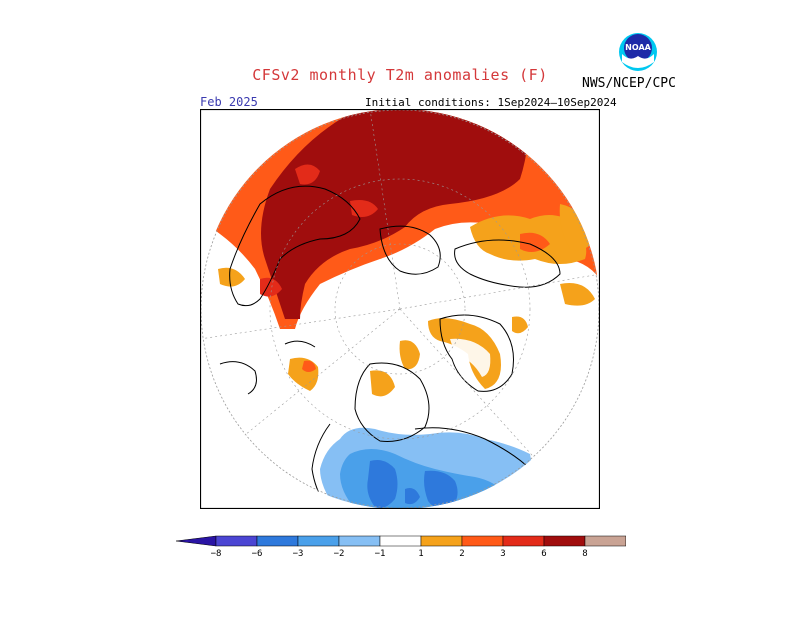  Describe the element at coordinates (298, 554) in the screenshot. I see `colorbar-label: −3` at that location.